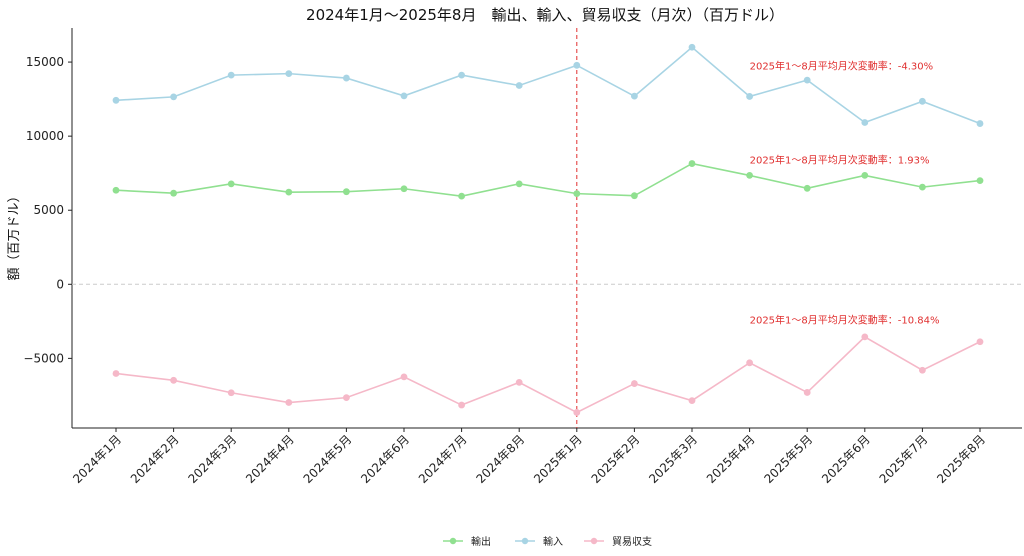 This screenshot has height=556, width=1024. Describe the element at coordinates (845, 320) in the screenshot. I see `annotation-text: 2025年1～8月平均月次変動率：-10.84%` at that location.